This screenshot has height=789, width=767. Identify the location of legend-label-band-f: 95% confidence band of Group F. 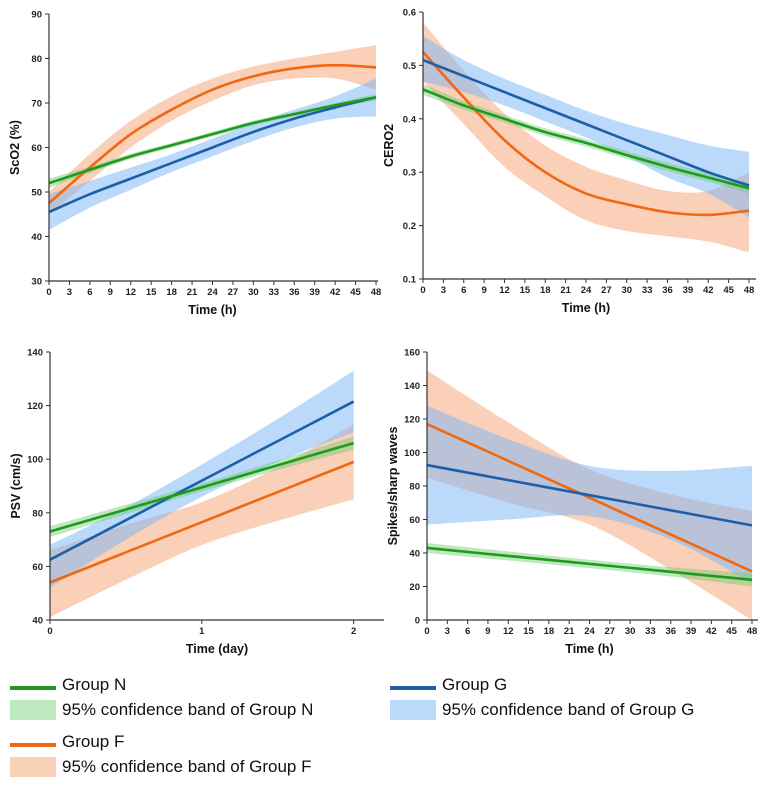
(187, 766).